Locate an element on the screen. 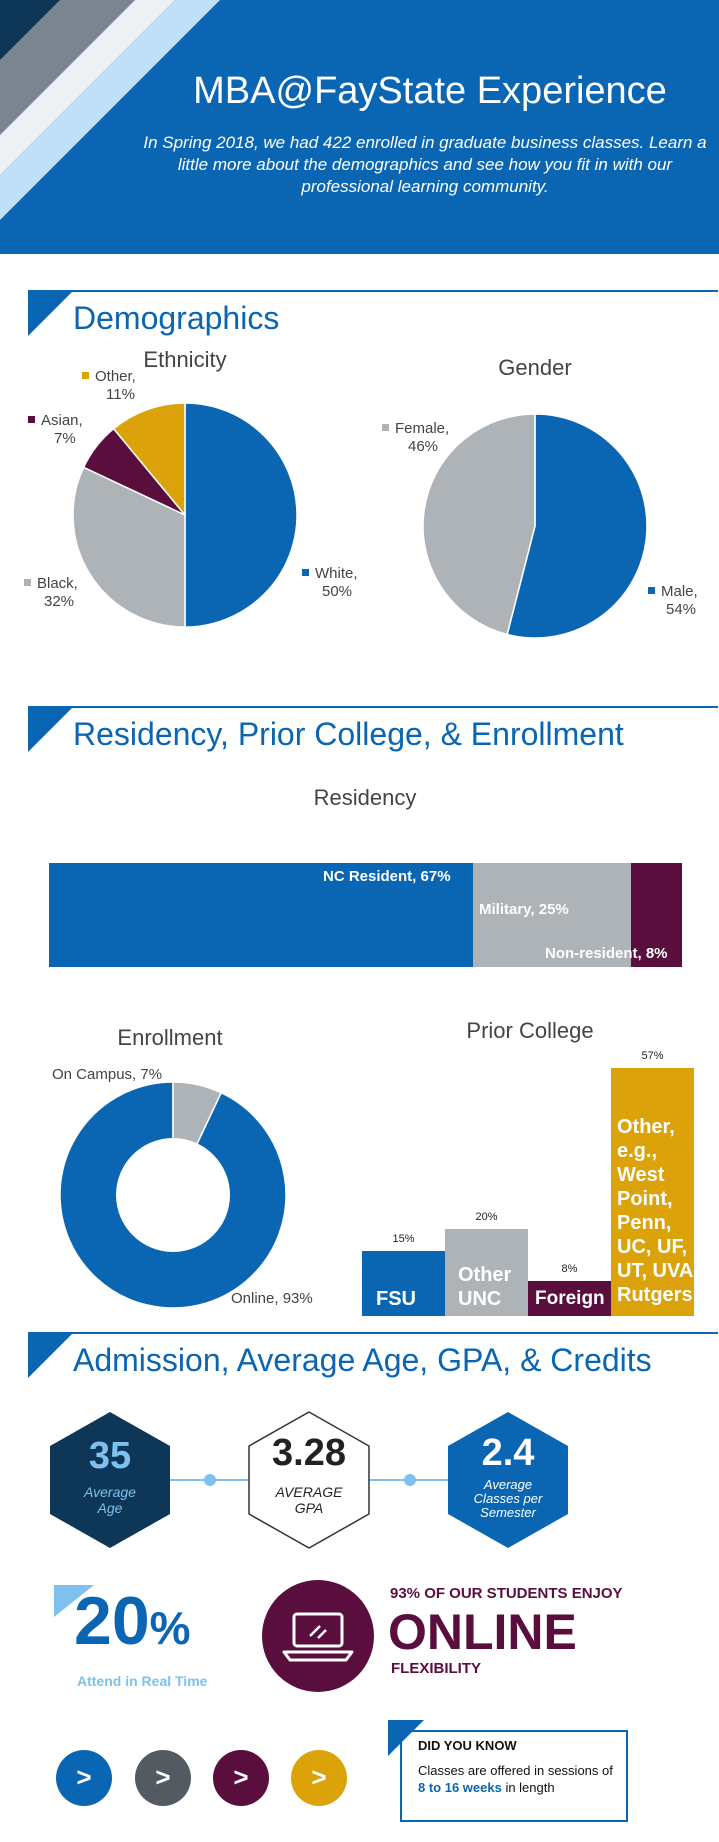 The image size is (719, 1842). online-lead: 93% OF OUR STUDENTS ENJOY is located at coordinates (506, 1593).